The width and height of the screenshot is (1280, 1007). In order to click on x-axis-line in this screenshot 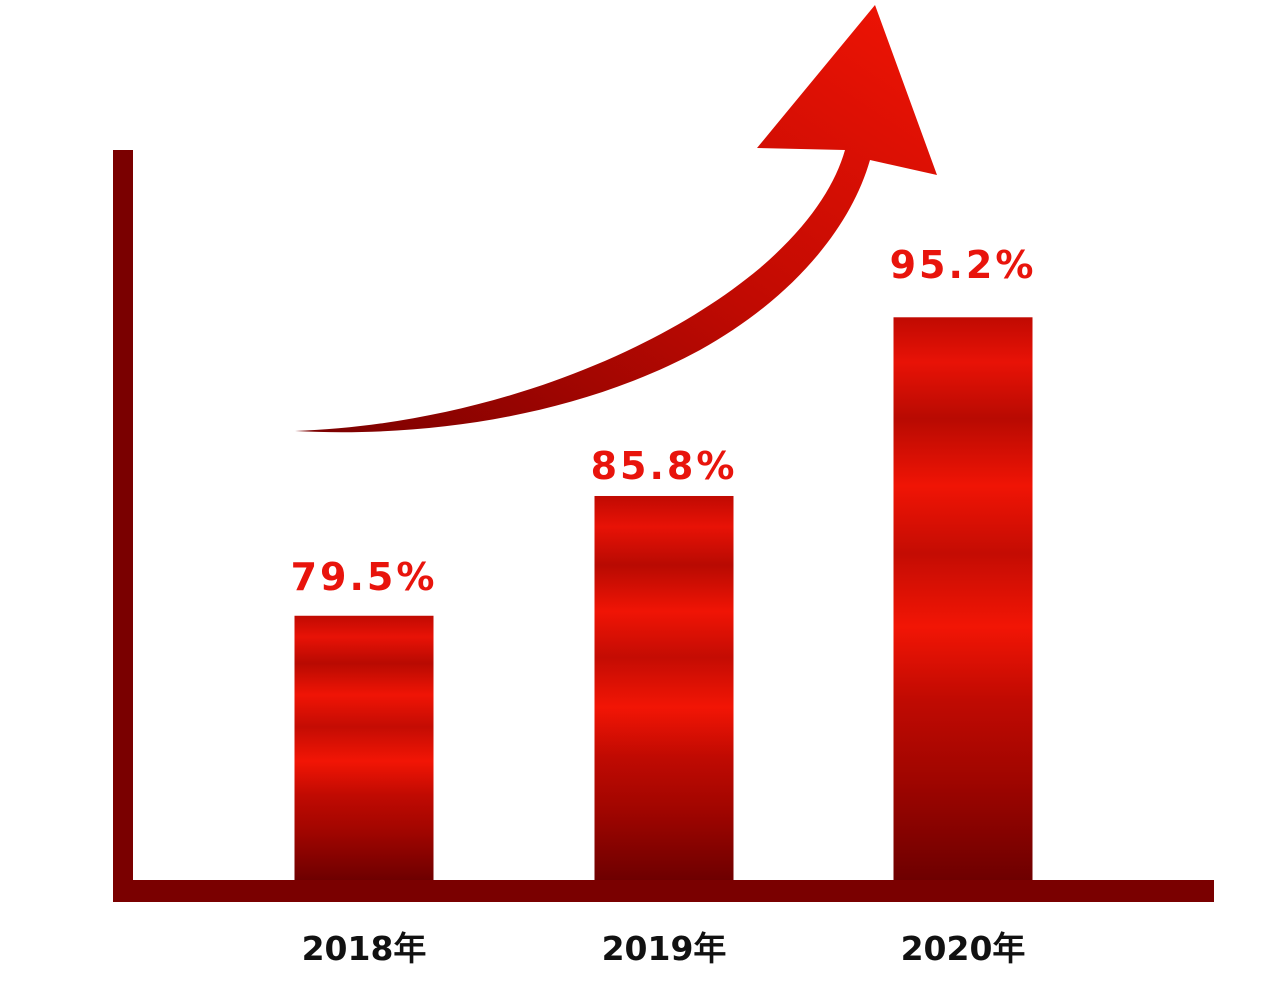, I will do `click(663, 891)`.